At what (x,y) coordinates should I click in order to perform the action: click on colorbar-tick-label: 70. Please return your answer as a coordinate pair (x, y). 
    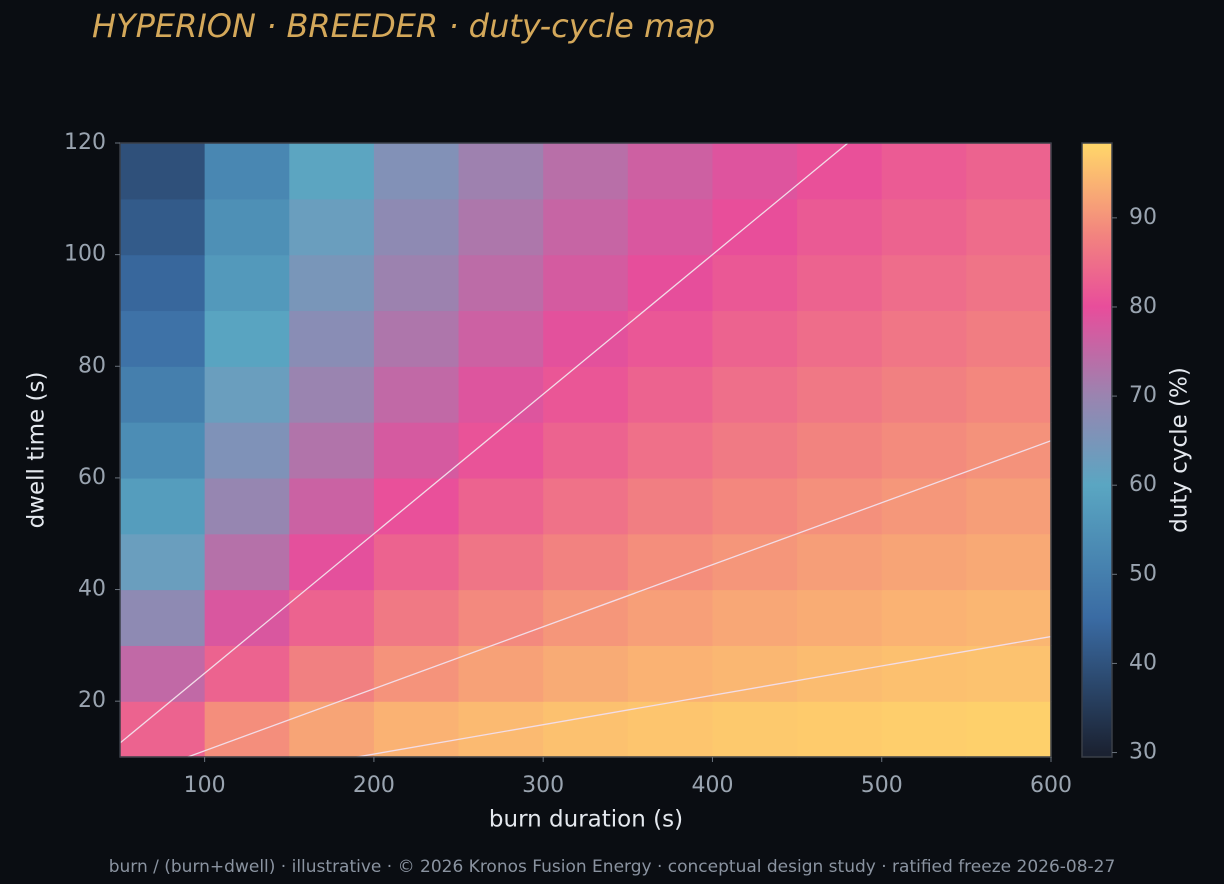
    Looking at the image, I should click on (1143, 395).